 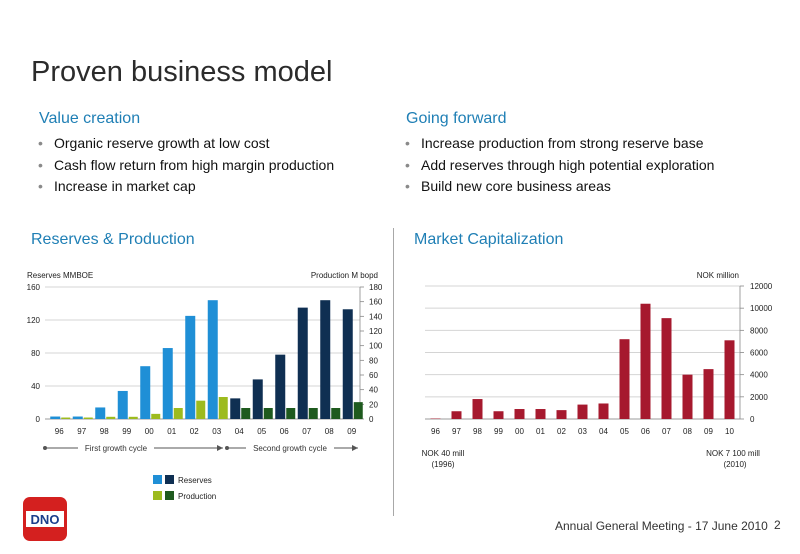 I want to click on slide-title: Proven business model, so click(x=182, y=72).